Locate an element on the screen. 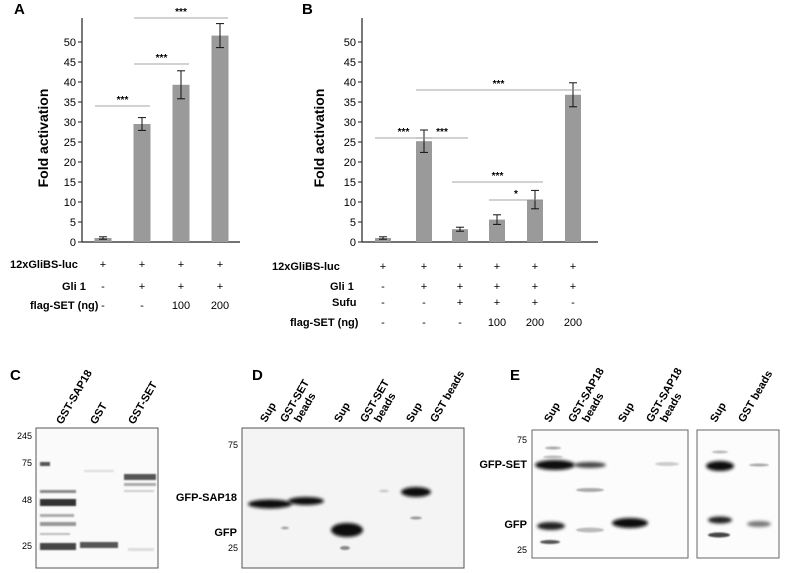  blot-panel-c: GST-SAP18 GST GST-SET 245 75 48 25 is located at coordinates (88, 468).